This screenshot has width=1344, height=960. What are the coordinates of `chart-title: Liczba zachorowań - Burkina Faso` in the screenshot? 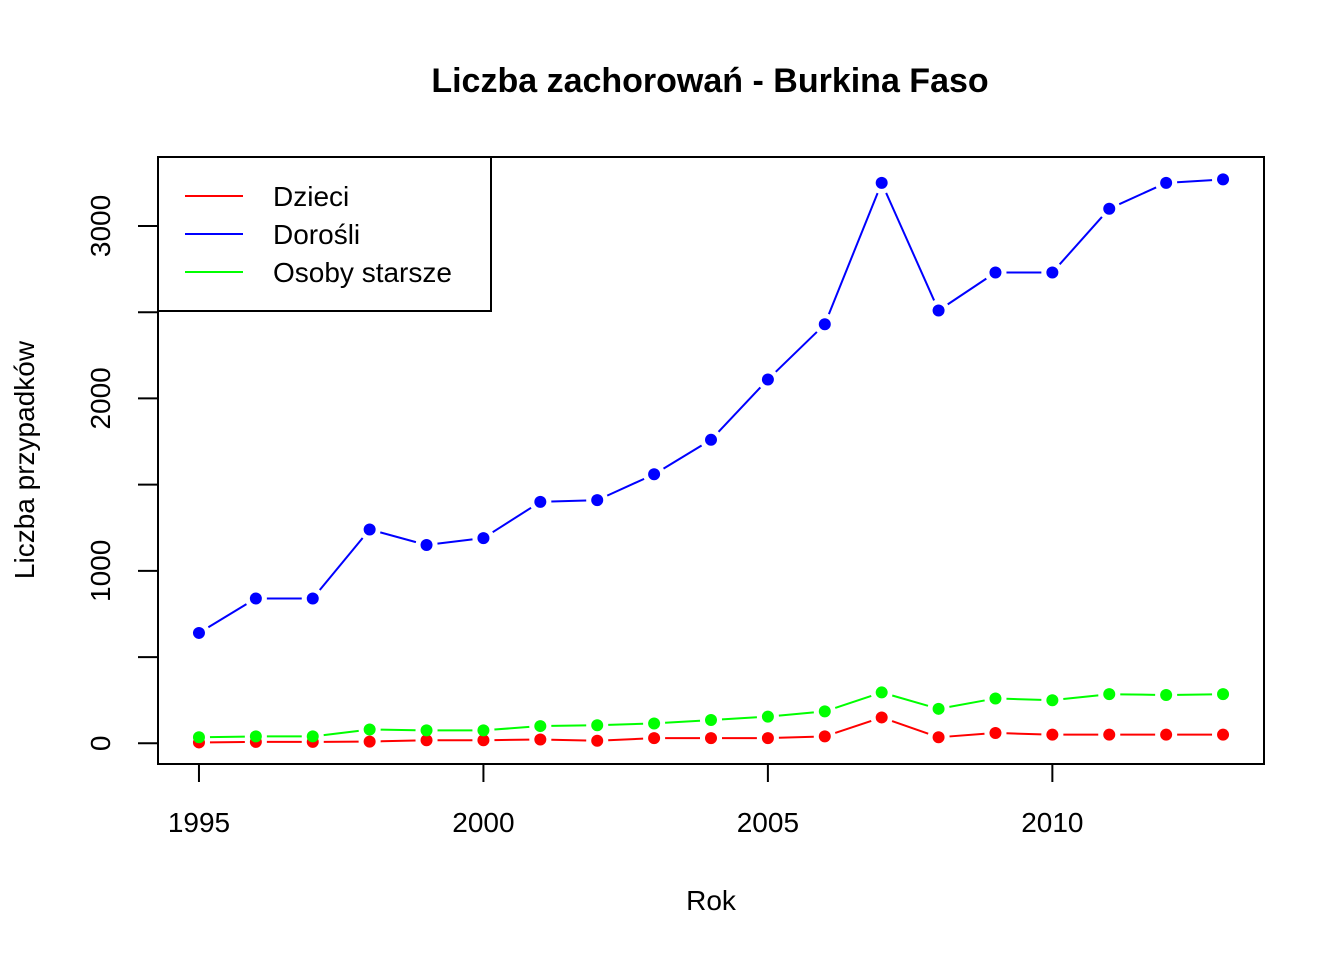 It's located at (709, 81).